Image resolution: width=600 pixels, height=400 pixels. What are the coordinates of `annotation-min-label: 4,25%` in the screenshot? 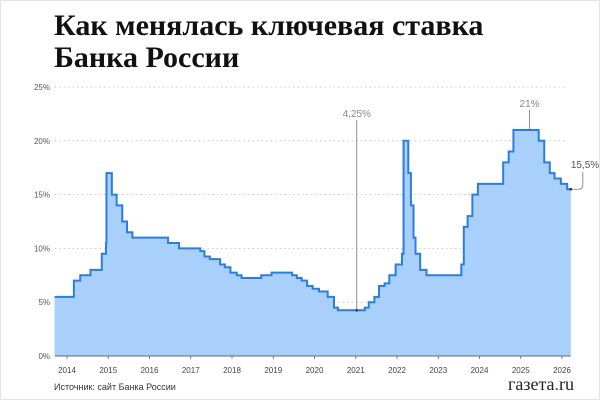 It's located at (357, 114).